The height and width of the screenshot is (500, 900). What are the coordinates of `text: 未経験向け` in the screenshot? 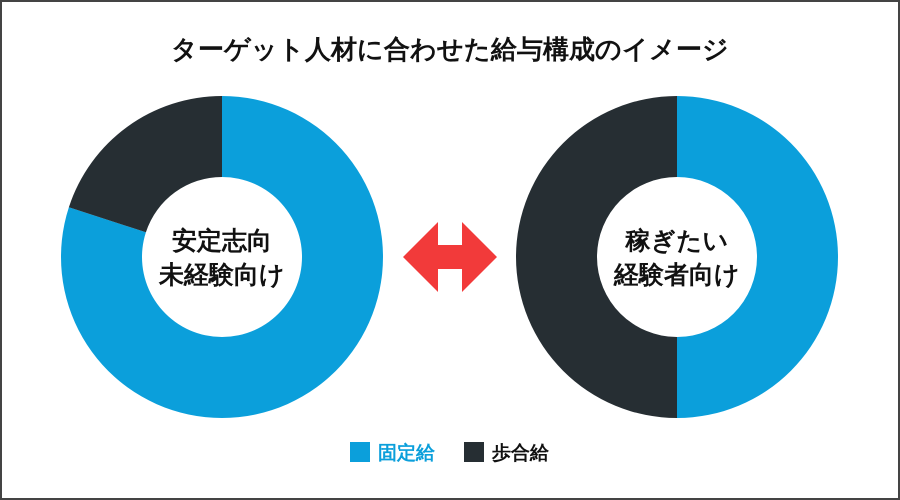 It's located at (221, 274).